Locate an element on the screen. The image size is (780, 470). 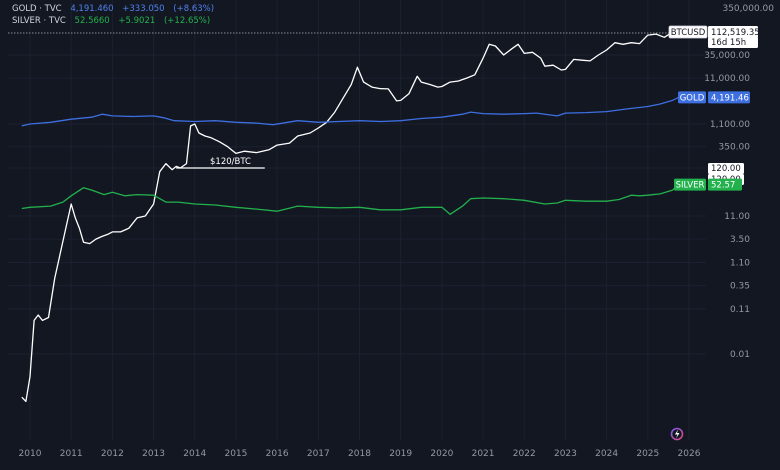
silver-name-badge-box is located at coordinates (690, 184).